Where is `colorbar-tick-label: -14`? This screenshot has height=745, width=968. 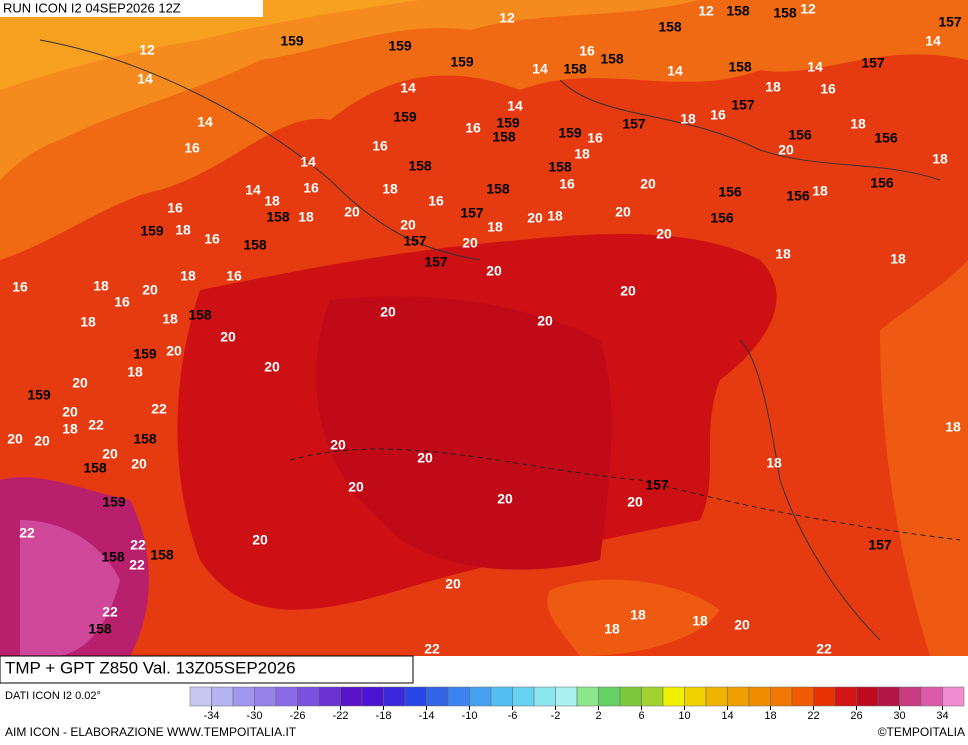 colorbar-tick-label: -14 is located at coordinates (427, 716).